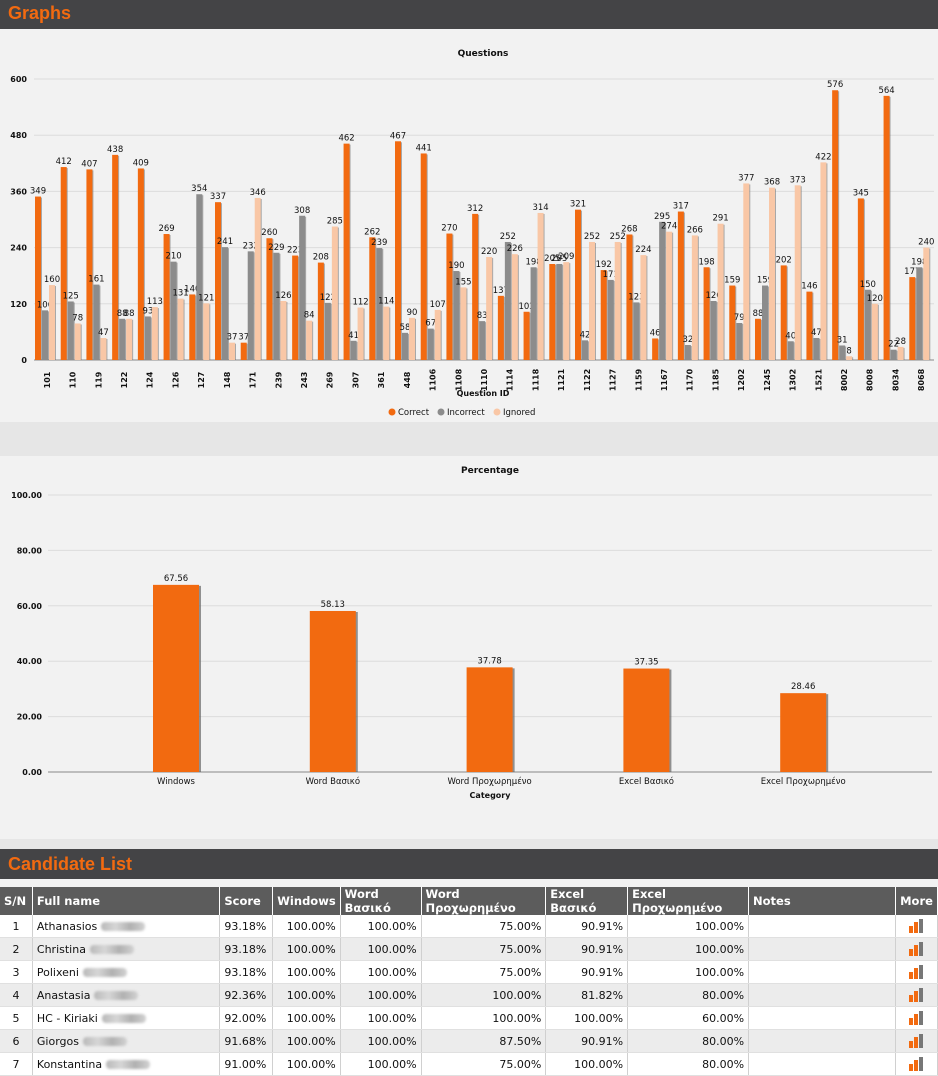 This screenshot has width=938, height=1076. I want to click on col-word-advanced: Word Προχωρημένο, so click(484, 901).